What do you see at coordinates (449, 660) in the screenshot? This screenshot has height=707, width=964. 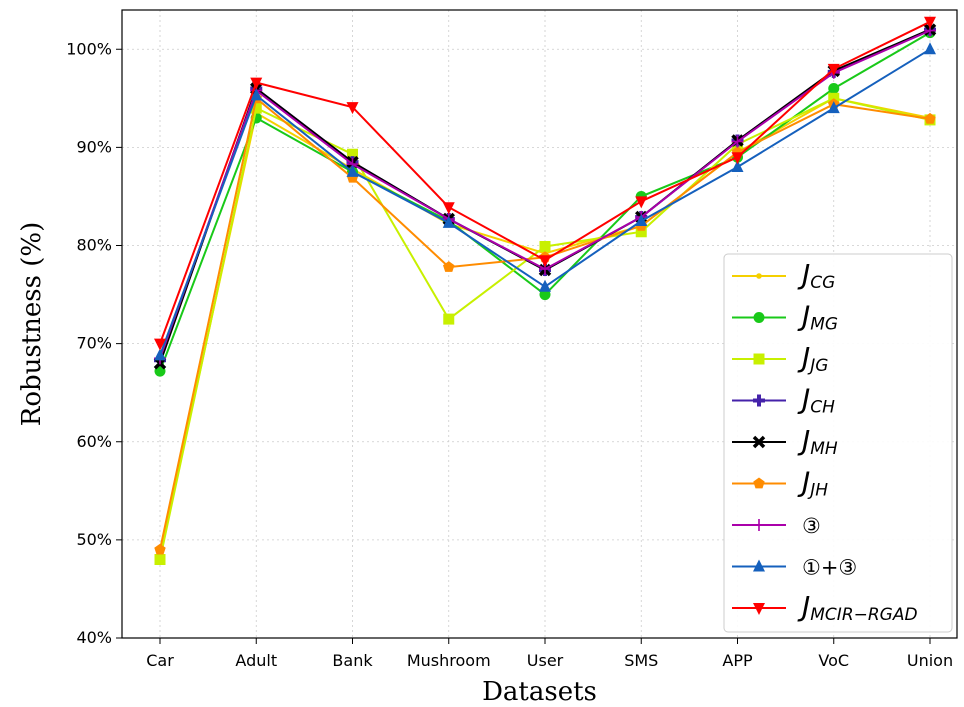 I see `x-tick-label: Mushroom` at bounding box center [449, 660].